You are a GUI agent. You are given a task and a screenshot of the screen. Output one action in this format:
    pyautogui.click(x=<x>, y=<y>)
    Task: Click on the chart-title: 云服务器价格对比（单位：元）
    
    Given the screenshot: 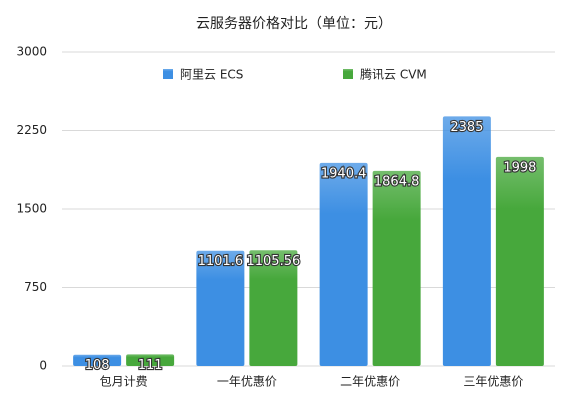 What is the action you would take?
    pyautogui.click(x=294, y=24)
    